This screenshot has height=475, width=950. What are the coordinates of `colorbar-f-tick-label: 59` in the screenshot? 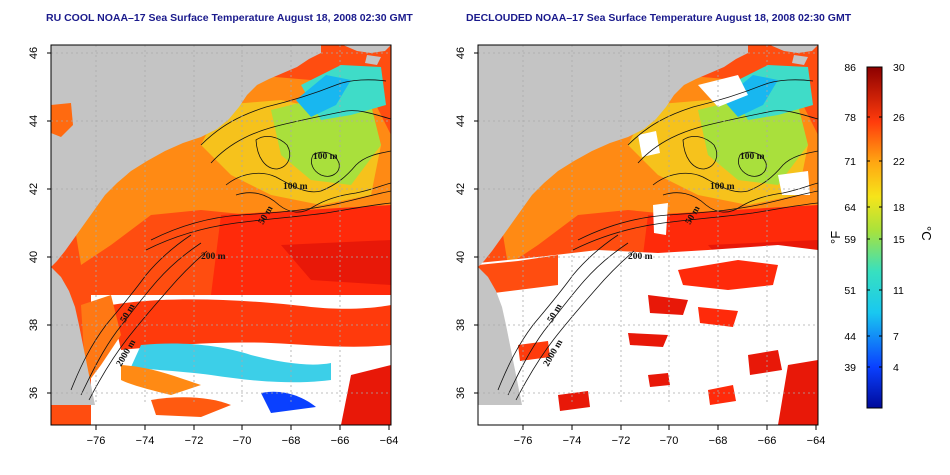 It's located at (850, 240).